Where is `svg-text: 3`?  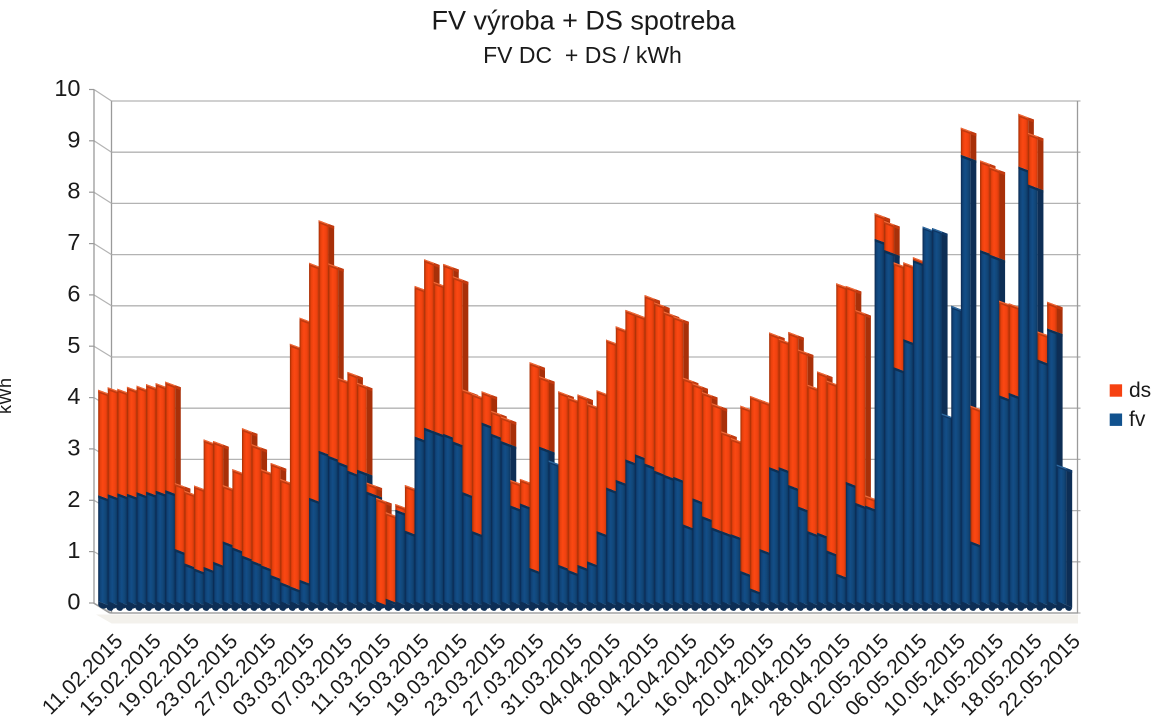 svg-text: 3 is located at coordinates (73, 447).